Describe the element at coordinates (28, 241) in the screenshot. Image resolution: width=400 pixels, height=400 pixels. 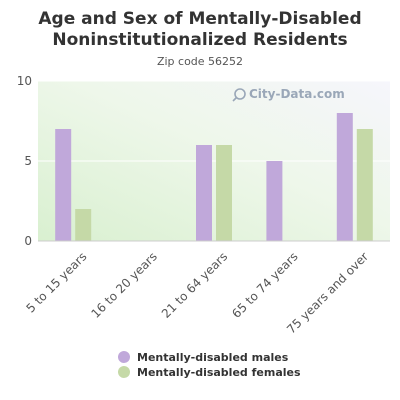
I see `y-tick-label: 0` at that location.